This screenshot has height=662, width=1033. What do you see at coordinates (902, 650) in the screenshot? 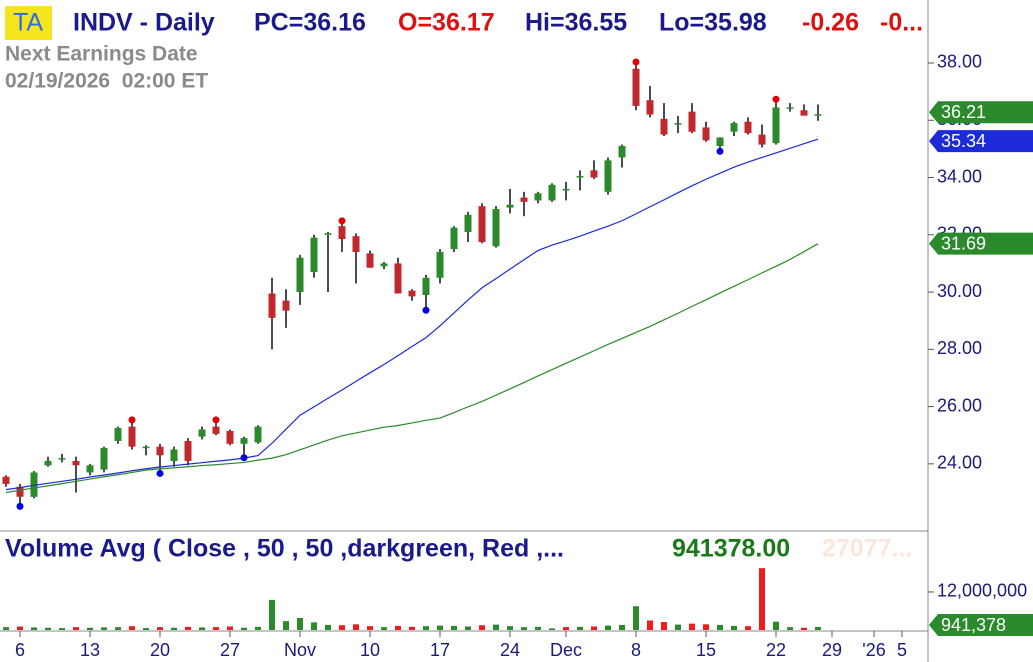
I see `x-tick-label: 5` at bounding box center [902, 650].